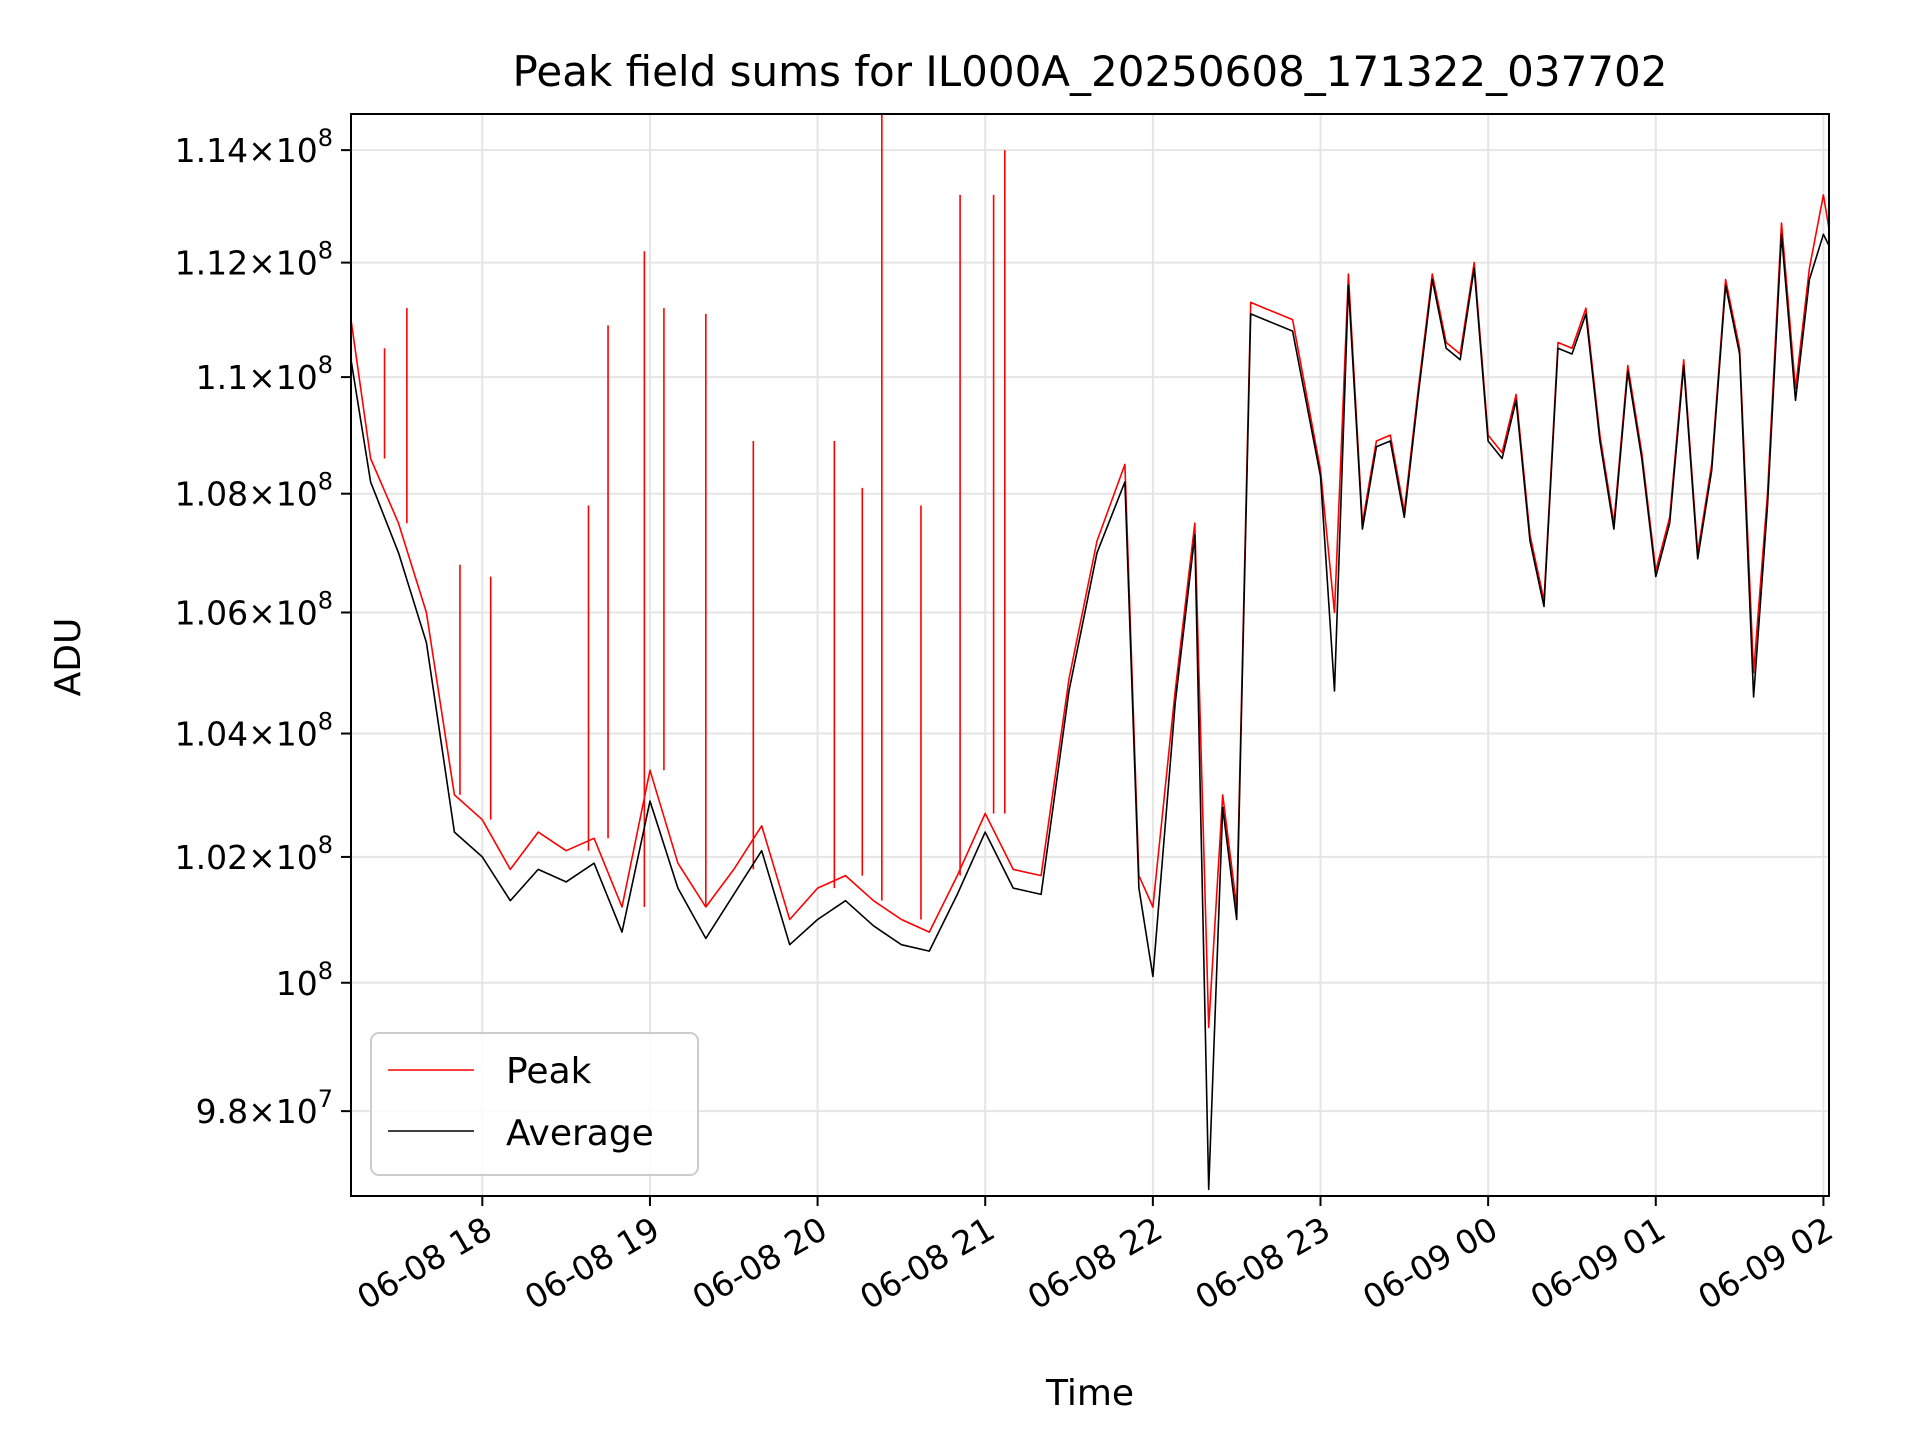 The width and height of the screenshot is (1920, 1444). Describe the element at coordinates (68, 657) in the screenshot. I see `y-axis-label: ADU` at that location.